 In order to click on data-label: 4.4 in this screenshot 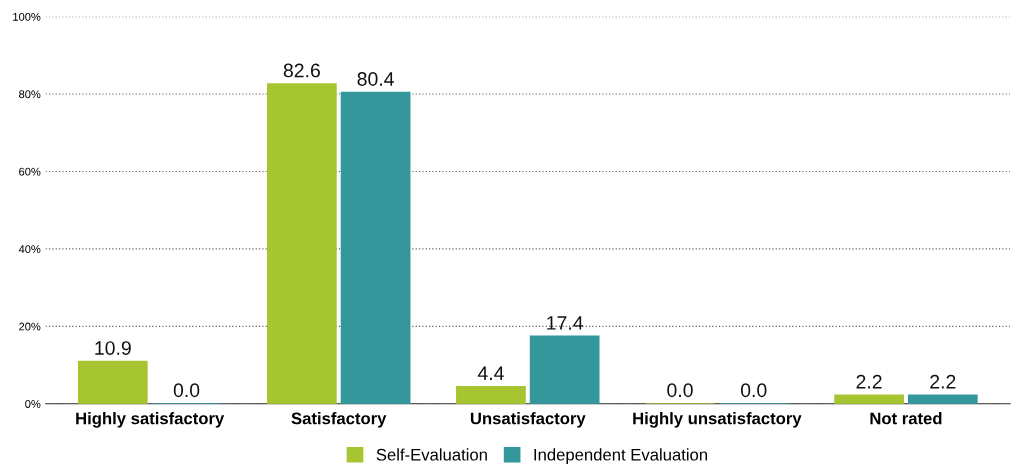, I will do `click(490, 373)`.